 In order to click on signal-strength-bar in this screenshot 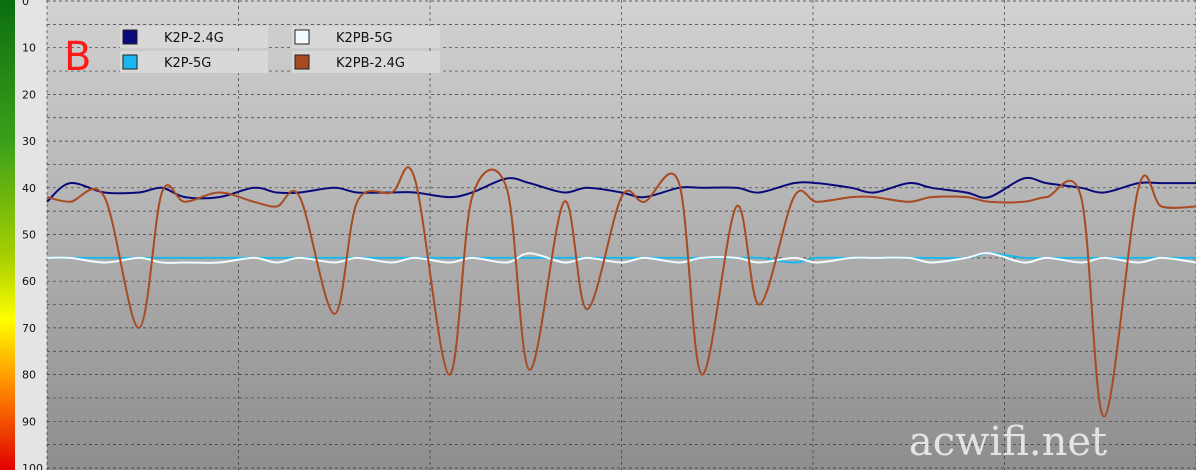, I will do `click(7, 235)`.